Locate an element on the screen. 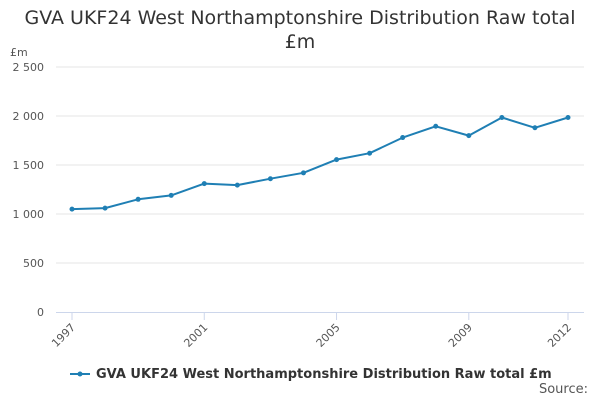 This screenshot has width=600, height=400. legend-swatch-icon is located at coordinates (80, 374).